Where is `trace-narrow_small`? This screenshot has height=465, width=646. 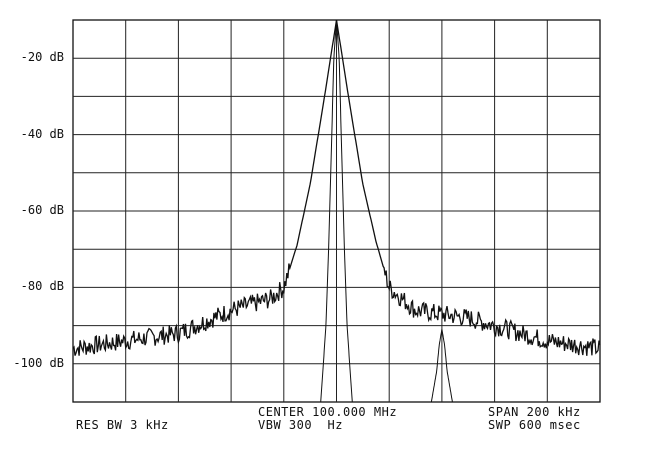 trace-narrow_small is located at coordinates (441, 366).